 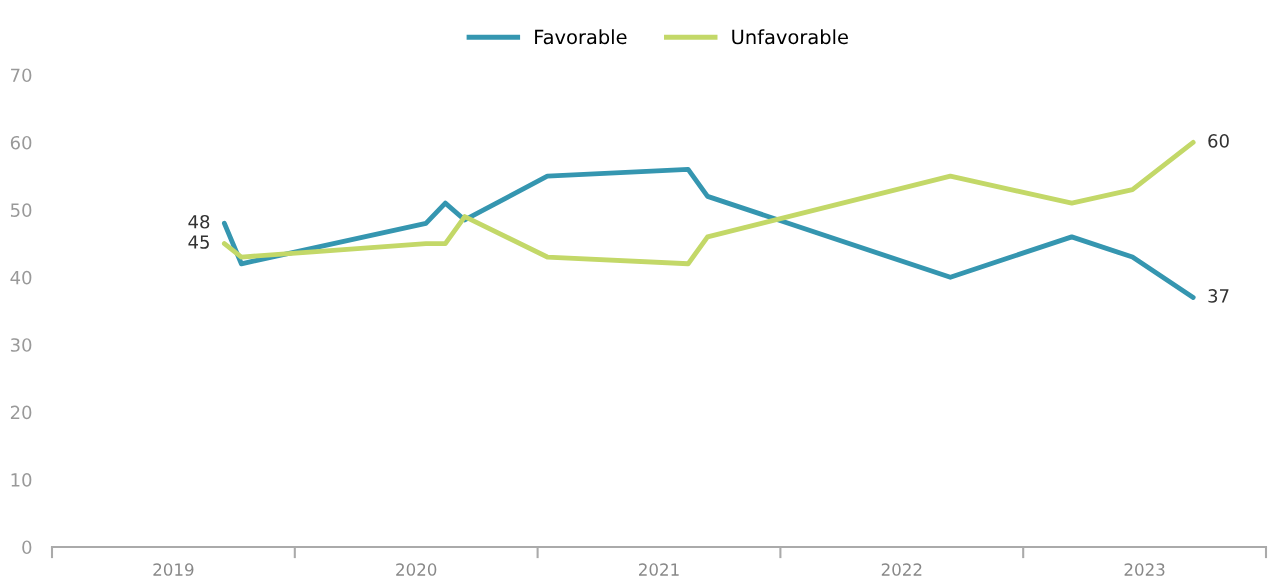 What do you see at coordinates (581, 37) in the screenshot?
I see `legend-label: Favorable` at bounding box center [581, 37].